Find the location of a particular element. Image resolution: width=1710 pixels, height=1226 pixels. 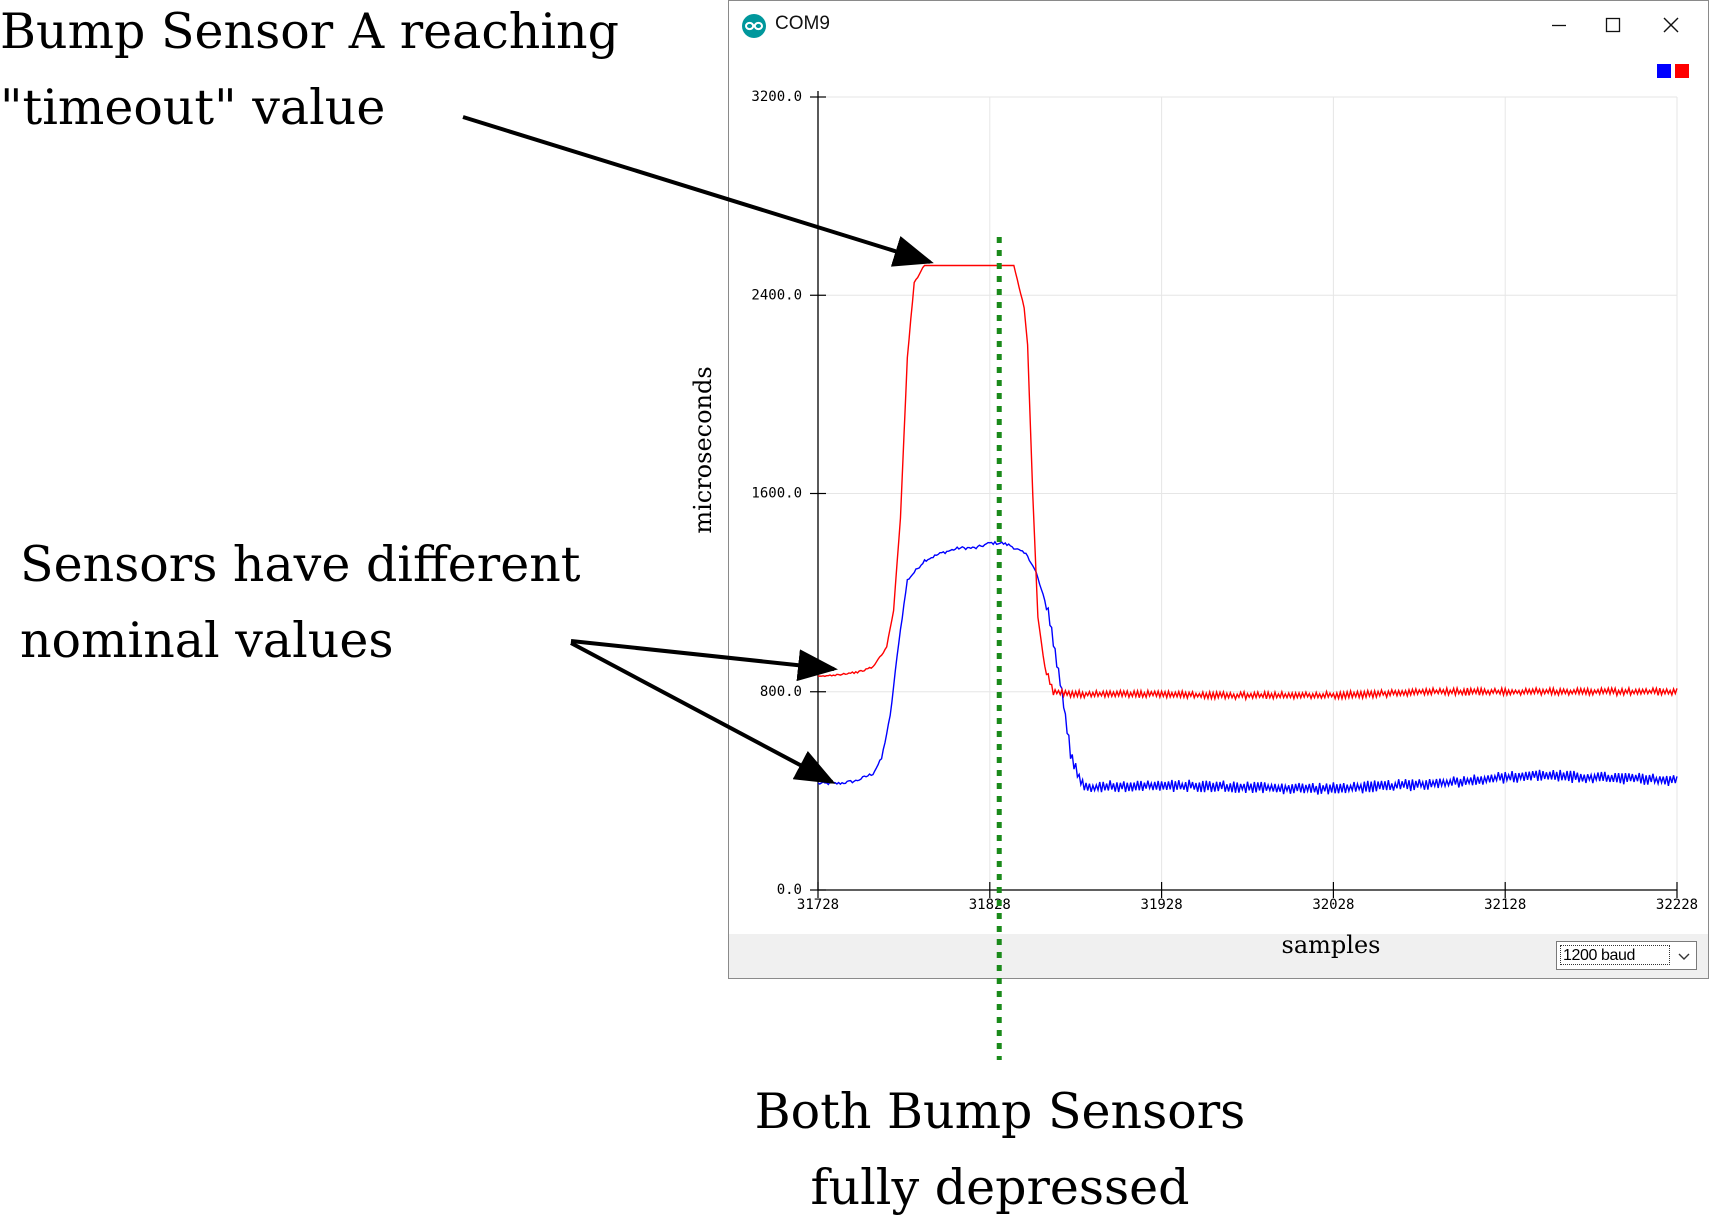

y-tick-label: 1600.0 is located at coordinates (776, 494).